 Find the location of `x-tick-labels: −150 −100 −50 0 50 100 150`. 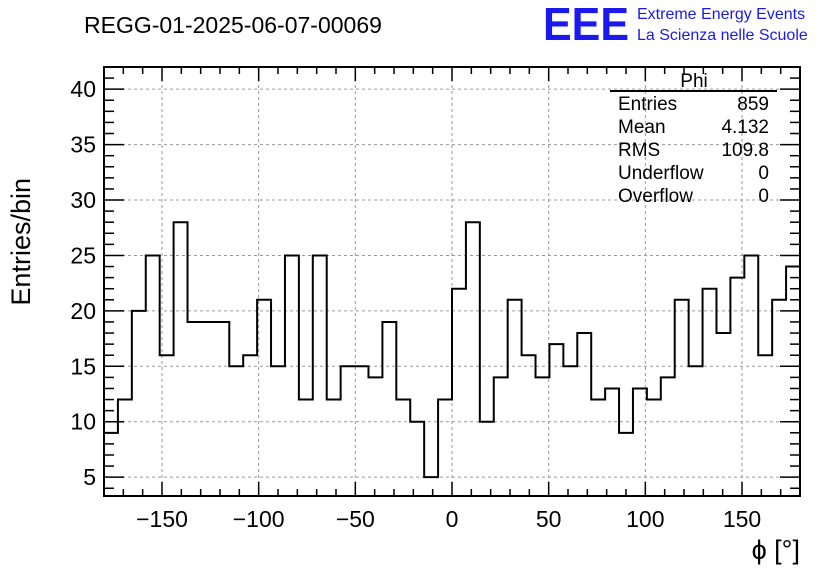

x-tick-labels: −150 −100 −50 0 50 100 150 is located at coordinates (448, 519).